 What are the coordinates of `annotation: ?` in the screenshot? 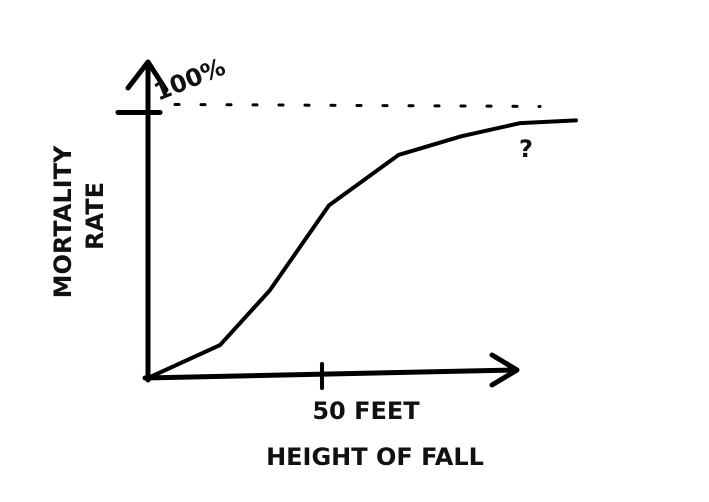 It's located at (526, 149).